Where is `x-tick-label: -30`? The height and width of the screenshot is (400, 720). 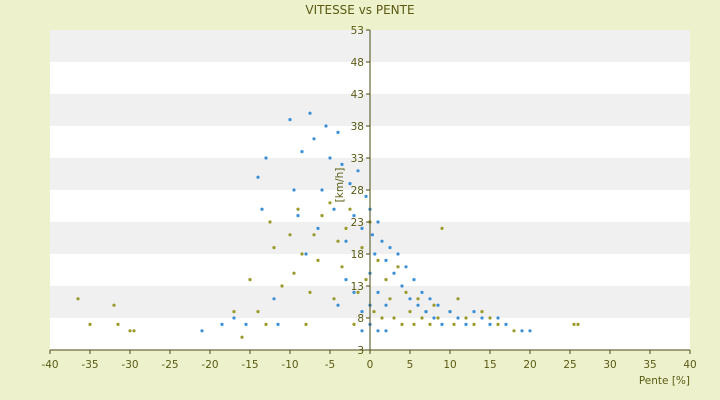
x-tick-label: -30 is located at coordinates (129, 365).